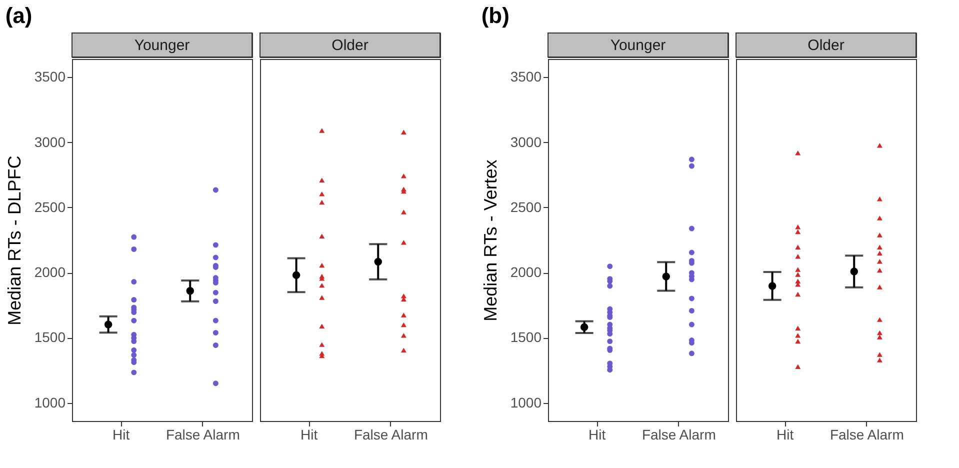  I want to click on text: (a), so click(18, 15).